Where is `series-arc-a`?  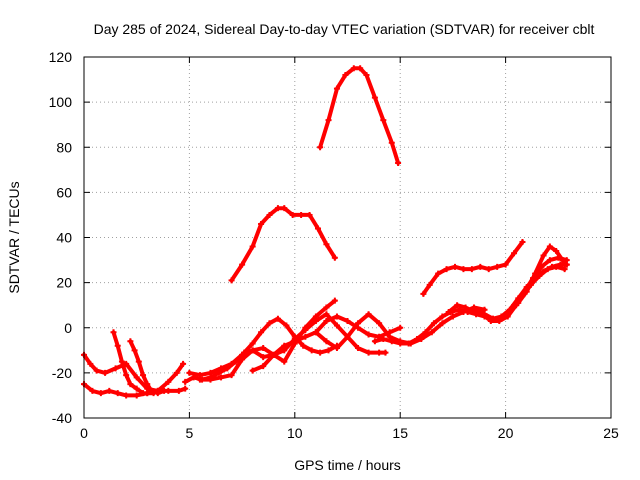 series-arc-a is located at coordinates (134, 372).